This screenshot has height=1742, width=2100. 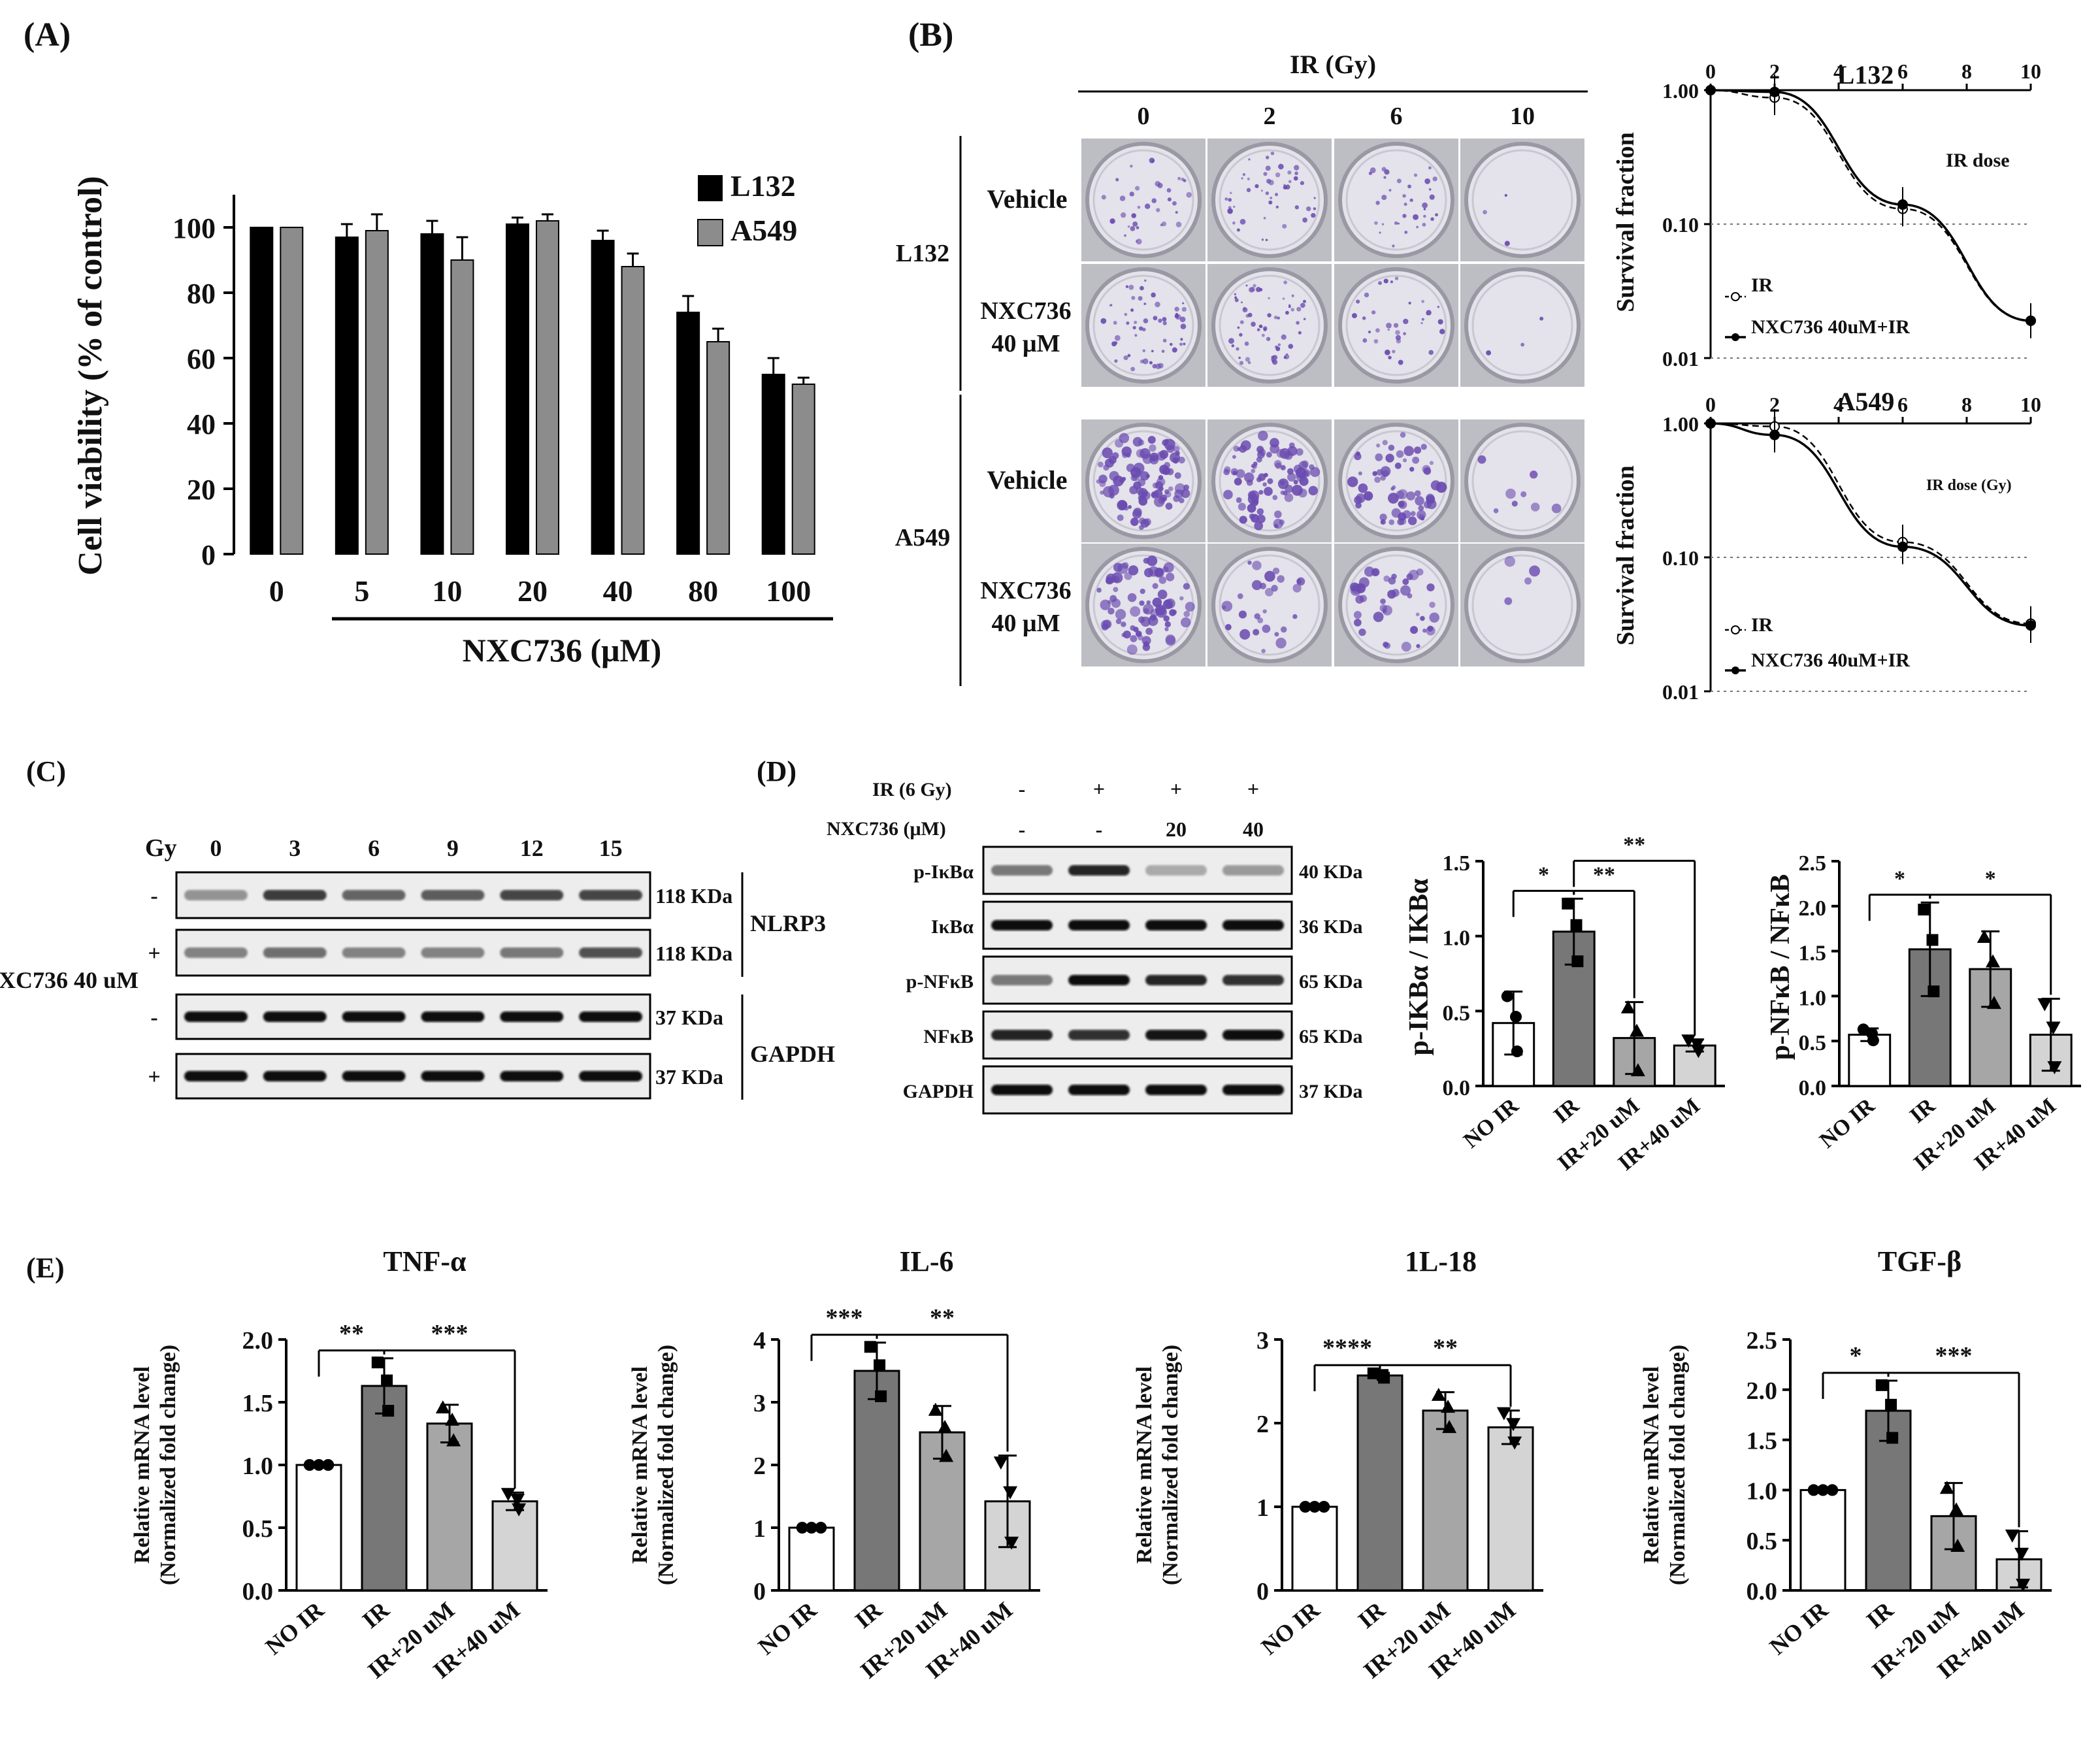 I want to click on survival-x-tick-label: 4, so click(x=1838, y=404).